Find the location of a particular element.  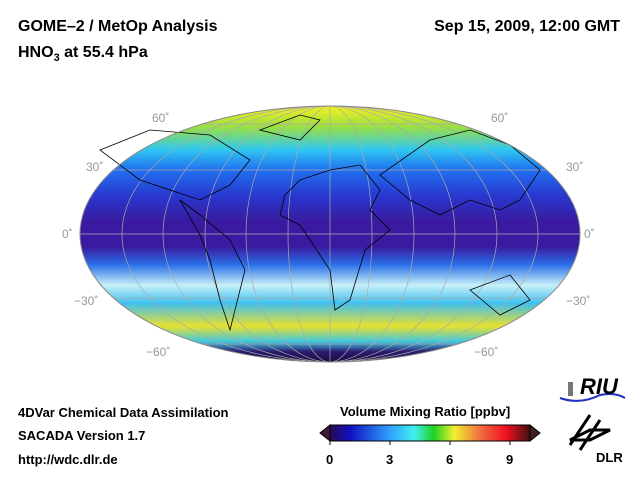

lat-label-60s-left: −60˚ is located at coordinates (158, 352).